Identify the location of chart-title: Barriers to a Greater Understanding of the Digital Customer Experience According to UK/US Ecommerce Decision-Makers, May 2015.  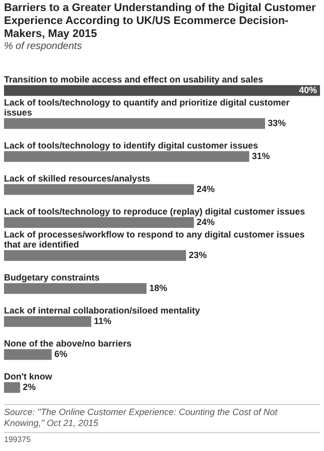
(160, 21).